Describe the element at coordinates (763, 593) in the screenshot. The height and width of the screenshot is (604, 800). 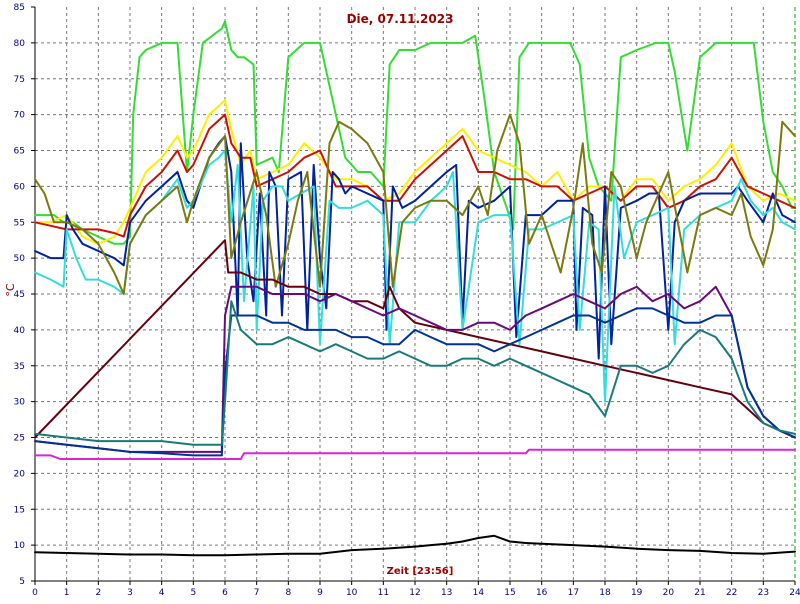
I see `x-tick-label: 23` at that location.